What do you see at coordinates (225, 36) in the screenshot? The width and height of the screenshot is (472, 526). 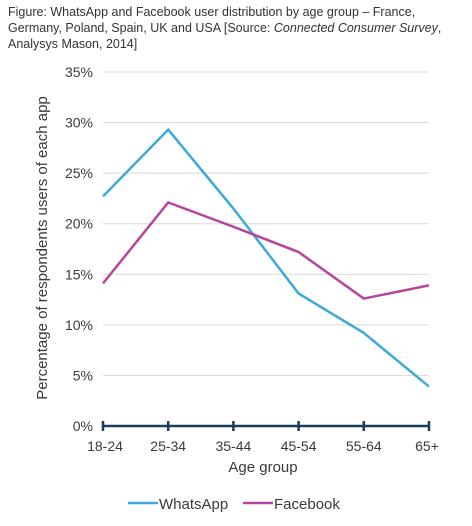 I see `caption-suffix: , Analysys Mason, 2014]` at bounding box center [225, 36].